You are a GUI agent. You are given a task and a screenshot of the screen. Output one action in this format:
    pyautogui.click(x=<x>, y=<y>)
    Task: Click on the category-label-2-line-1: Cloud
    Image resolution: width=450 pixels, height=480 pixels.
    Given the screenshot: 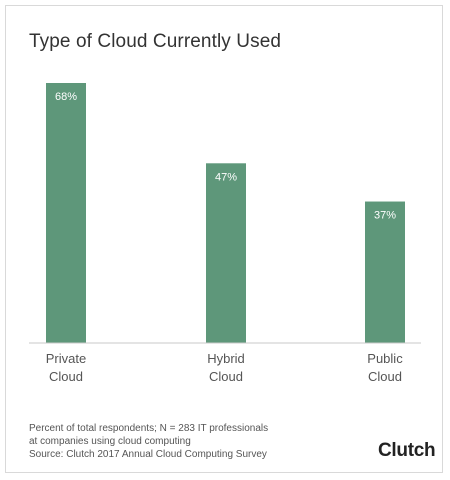 What is the action you would take?
    pyautogui.click(x=385, y=376)
    